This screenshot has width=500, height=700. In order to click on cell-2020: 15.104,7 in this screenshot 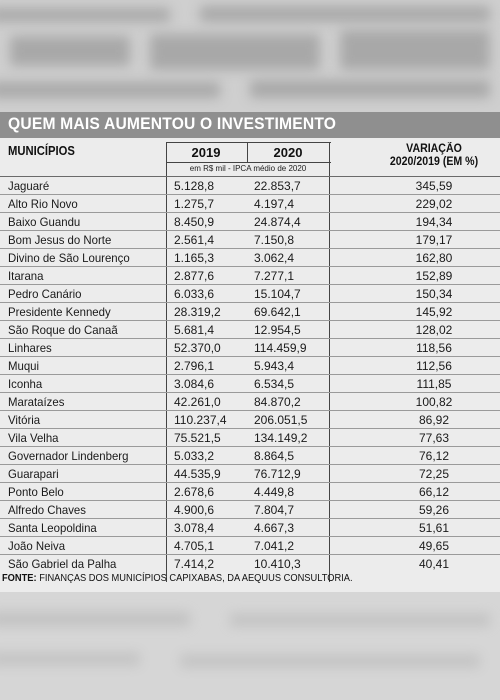, I will do `click(277, 294)`.